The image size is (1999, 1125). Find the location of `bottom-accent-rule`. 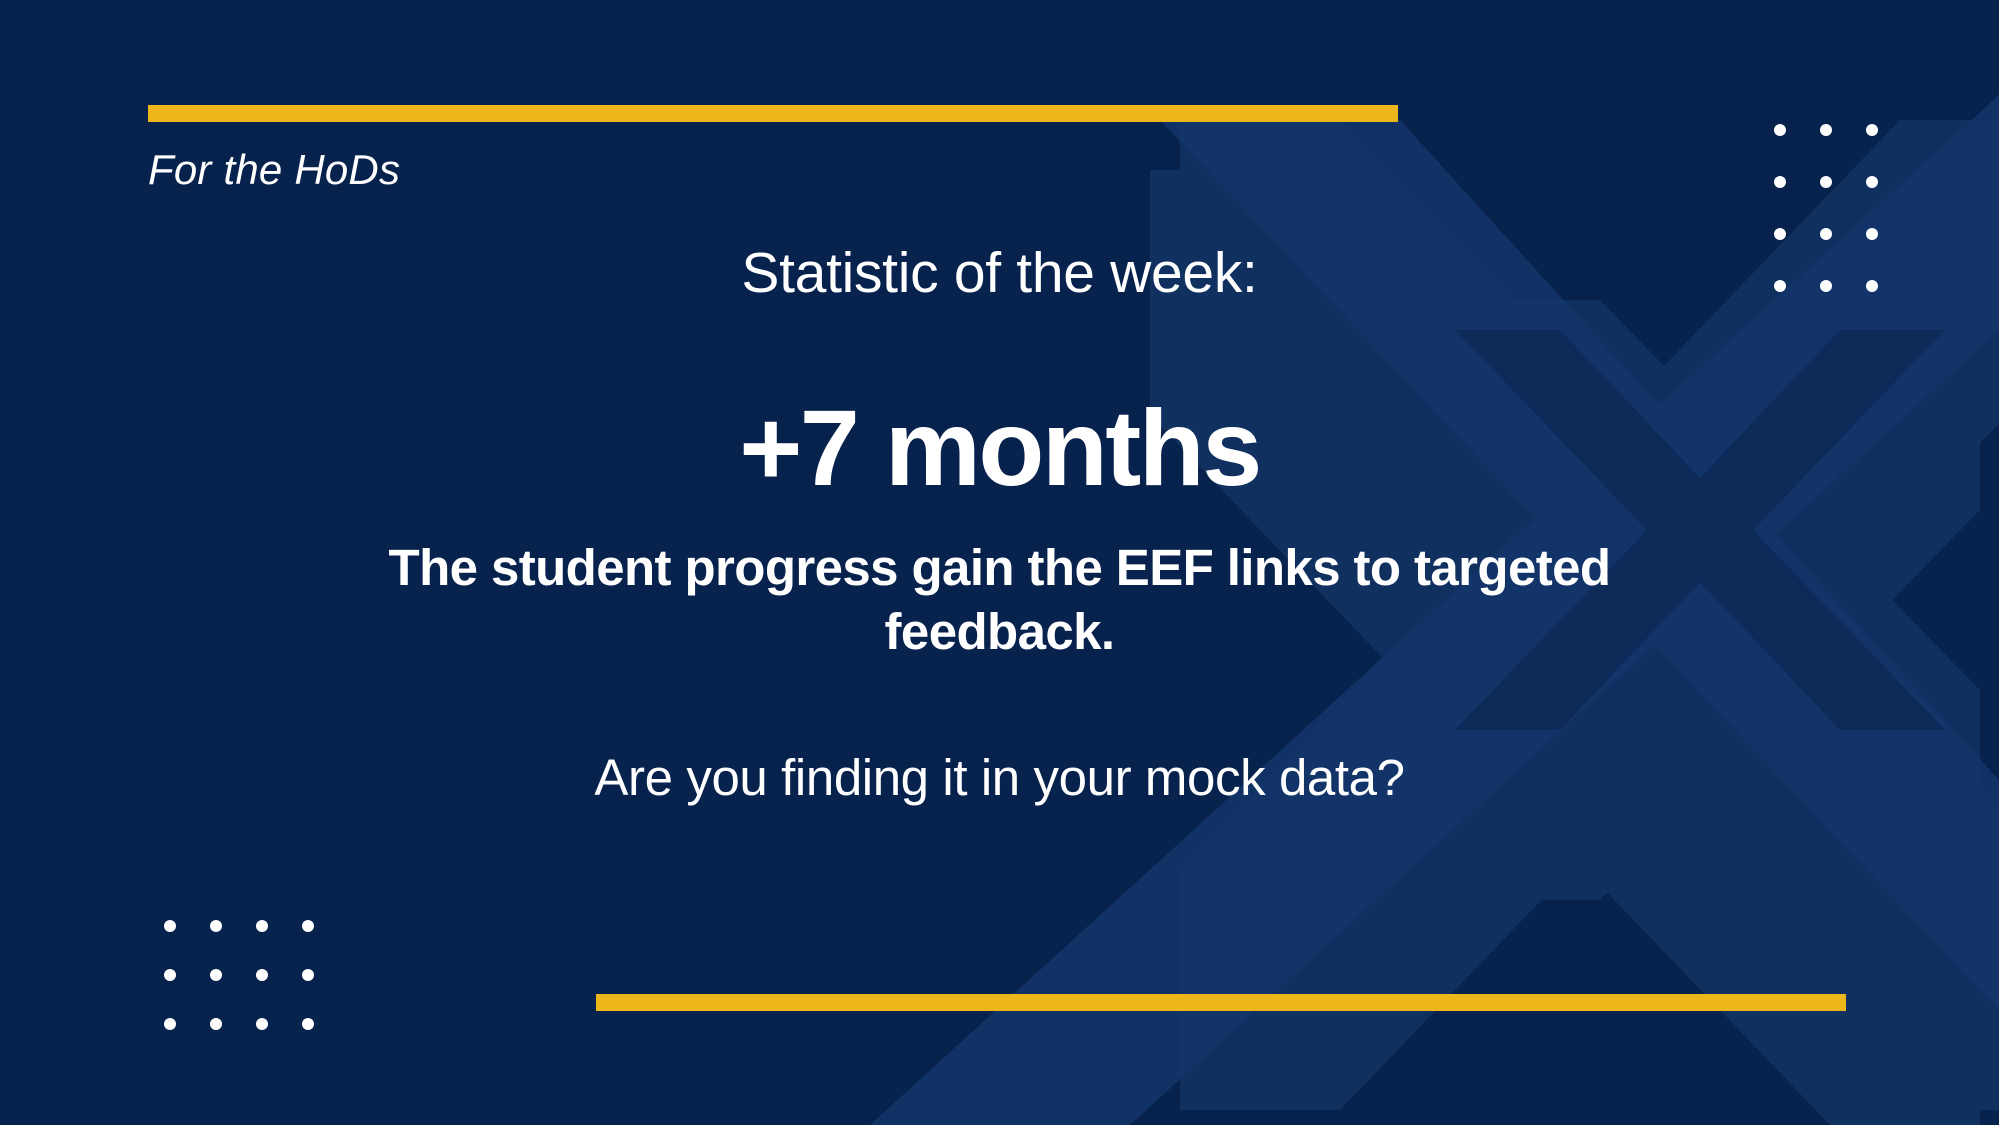

bottom-accent-rule is located at coordinates (1221, 1002).